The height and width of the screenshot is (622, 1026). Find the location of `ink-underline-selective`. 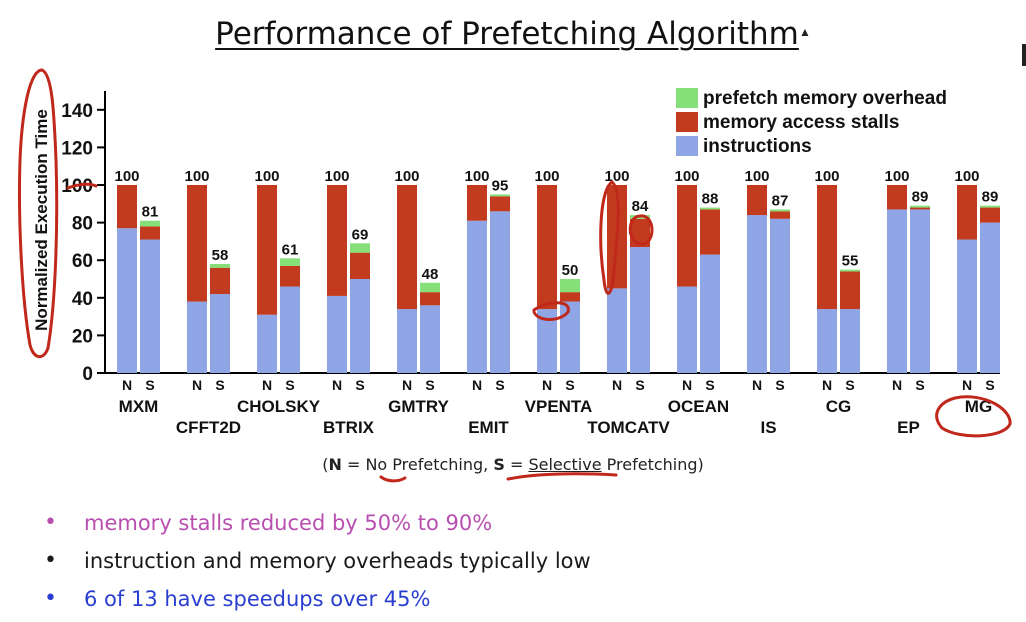

ink-underline-selective is located at coordinates (562, 476).